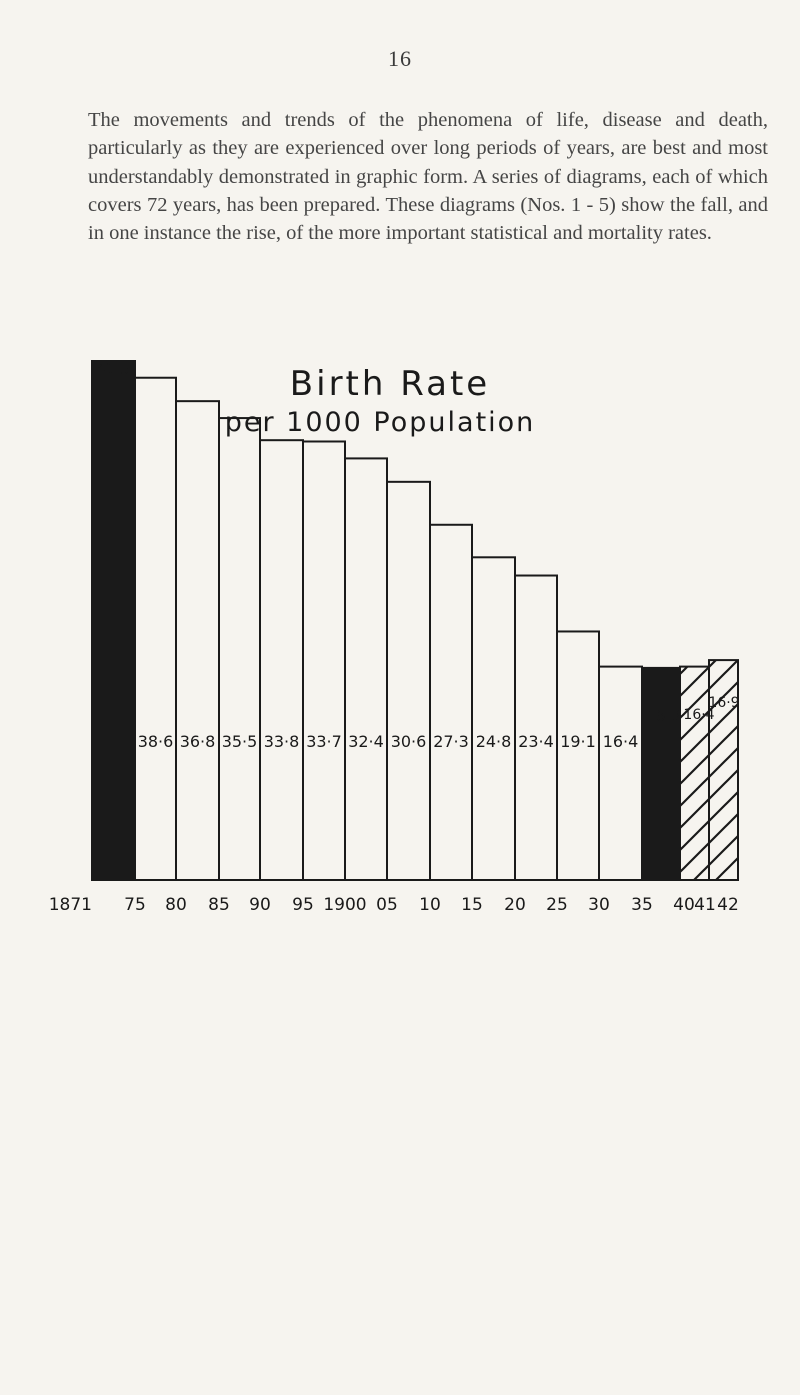 The width and height of the screenshot is (800, 1395). Describe the element at coordinates (451, 741) in the screenshot. I see `bar-value-label: 27·3` at that location.